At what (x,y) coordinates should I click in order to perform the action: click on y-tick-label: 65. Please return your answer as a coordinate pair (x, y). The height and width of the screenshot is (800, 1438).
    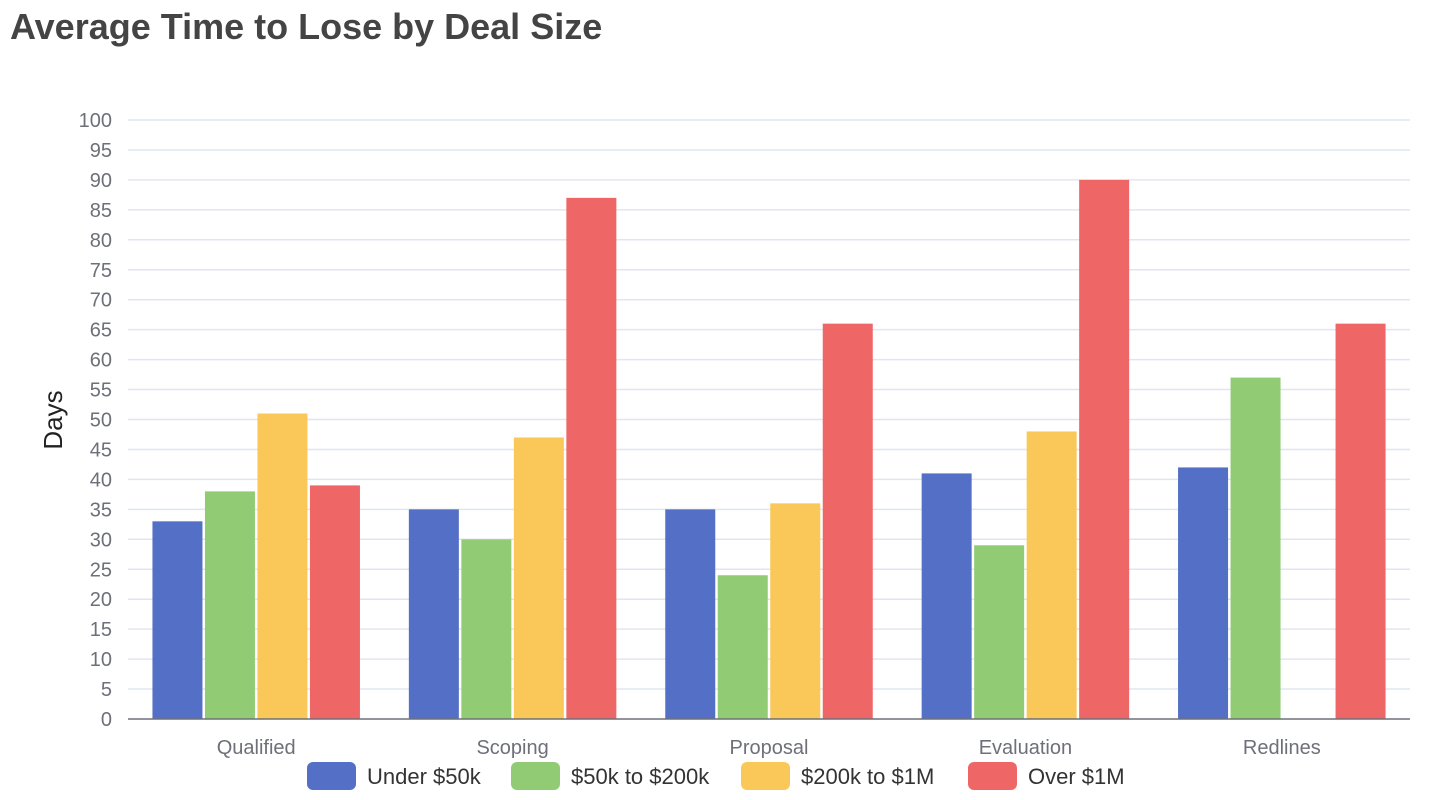
    Looking at the image, I should click on (101, 331).